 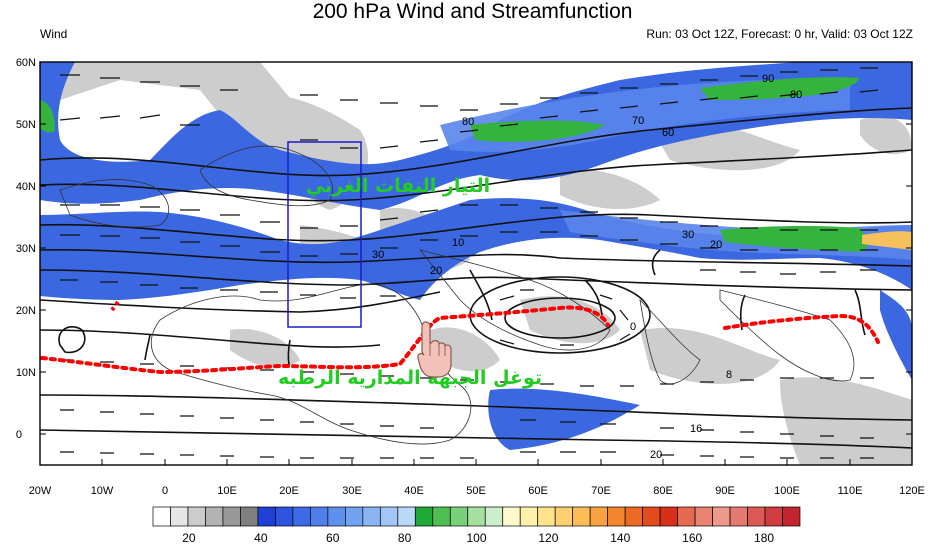 What do you see at coordinates (19, 435) in the screenshot?
I see `lat-tick-label: 0` at bounding box center [19, 435].